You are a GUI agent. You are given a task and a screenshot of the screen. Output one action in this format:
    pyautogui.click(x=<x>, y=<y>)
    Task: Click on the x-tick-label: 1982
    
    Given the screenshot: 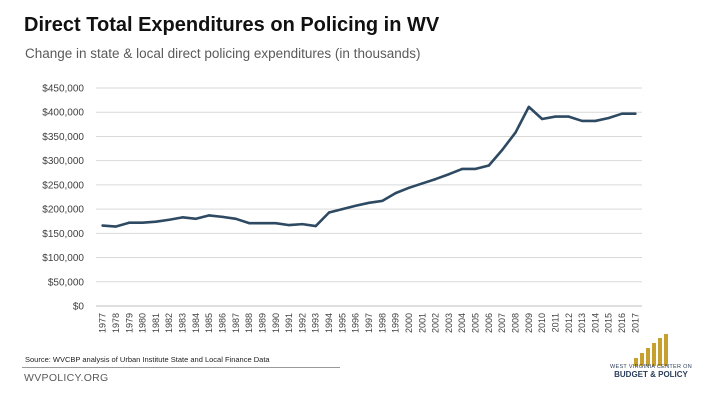 What is the action you would take?
    pyautogui.click(x=169, y=323)
    